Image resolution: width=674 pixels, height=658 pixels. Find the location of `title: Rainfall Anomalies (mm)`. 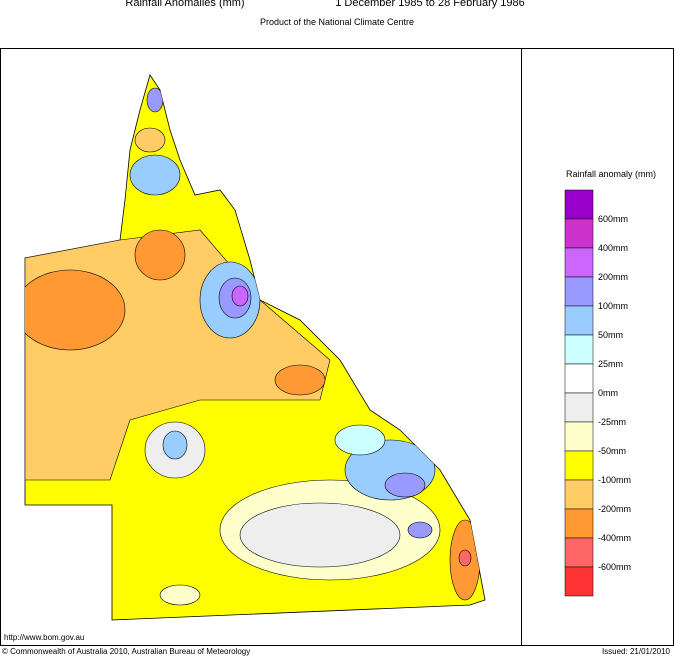

title: Rainfall Anomalies (mm) is located at coordinates (184, 4).